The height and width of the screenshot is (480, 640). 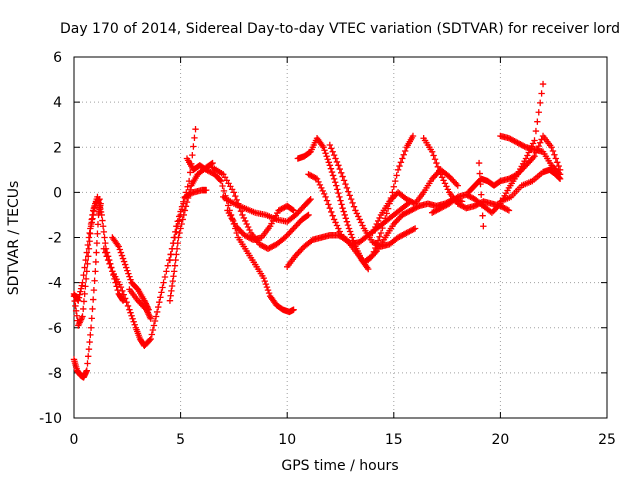 I want to click on y-tick-label: -10, so click(x=50, y=419).